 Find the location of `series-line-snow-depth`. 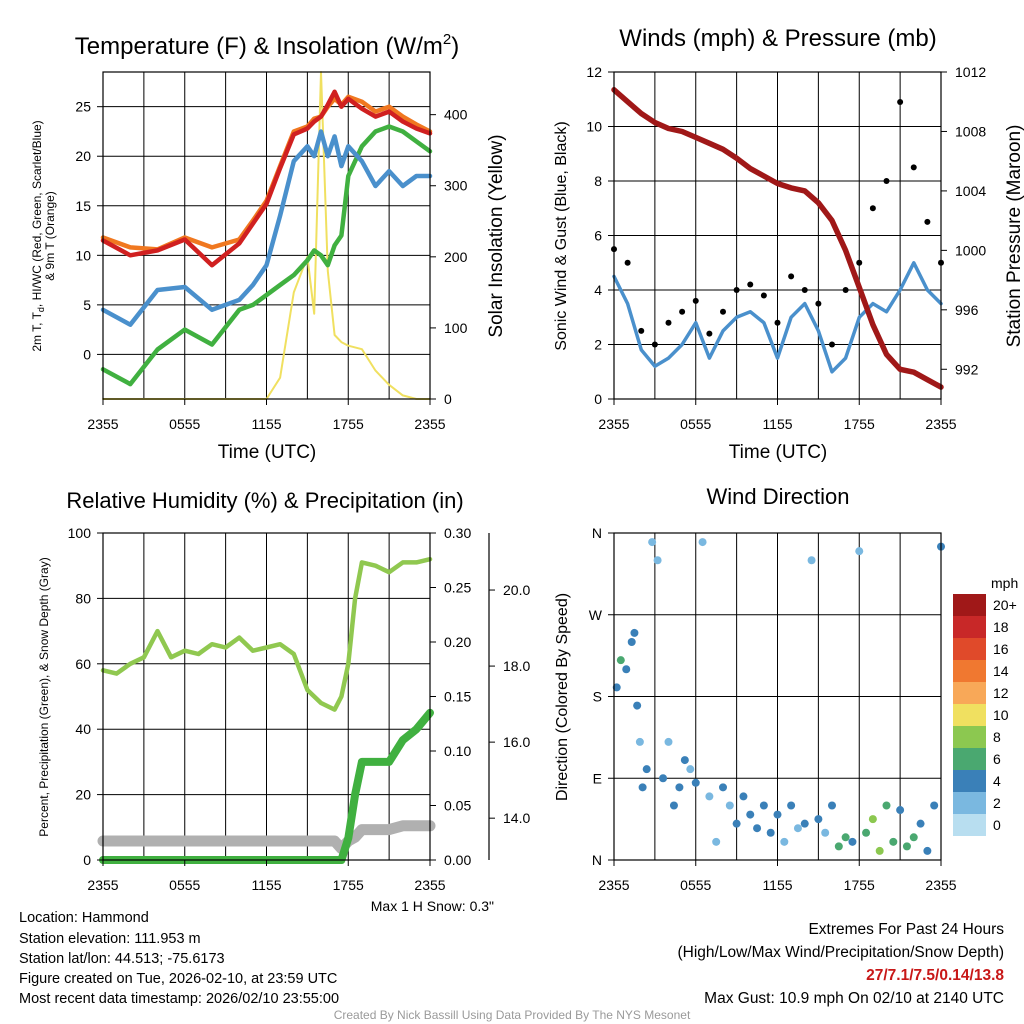

series-line-snow-depth is located at coordinates (266, 837).